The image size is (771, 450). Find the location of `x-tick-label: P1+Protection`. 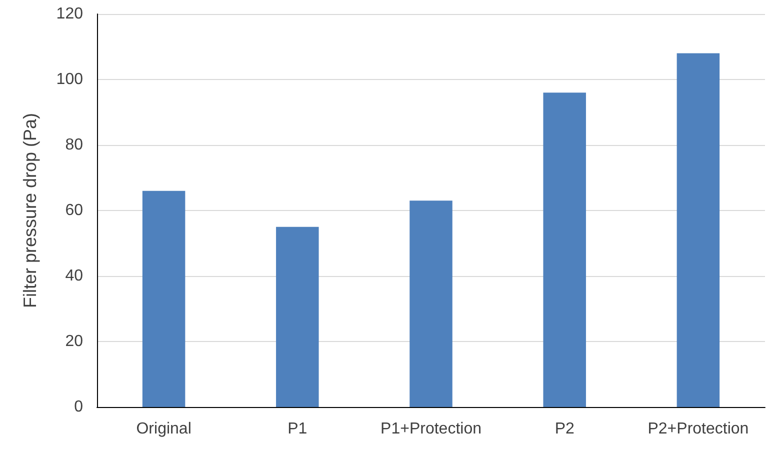

x-tick-label: P1+Protection is located at coordinates (431, 429).